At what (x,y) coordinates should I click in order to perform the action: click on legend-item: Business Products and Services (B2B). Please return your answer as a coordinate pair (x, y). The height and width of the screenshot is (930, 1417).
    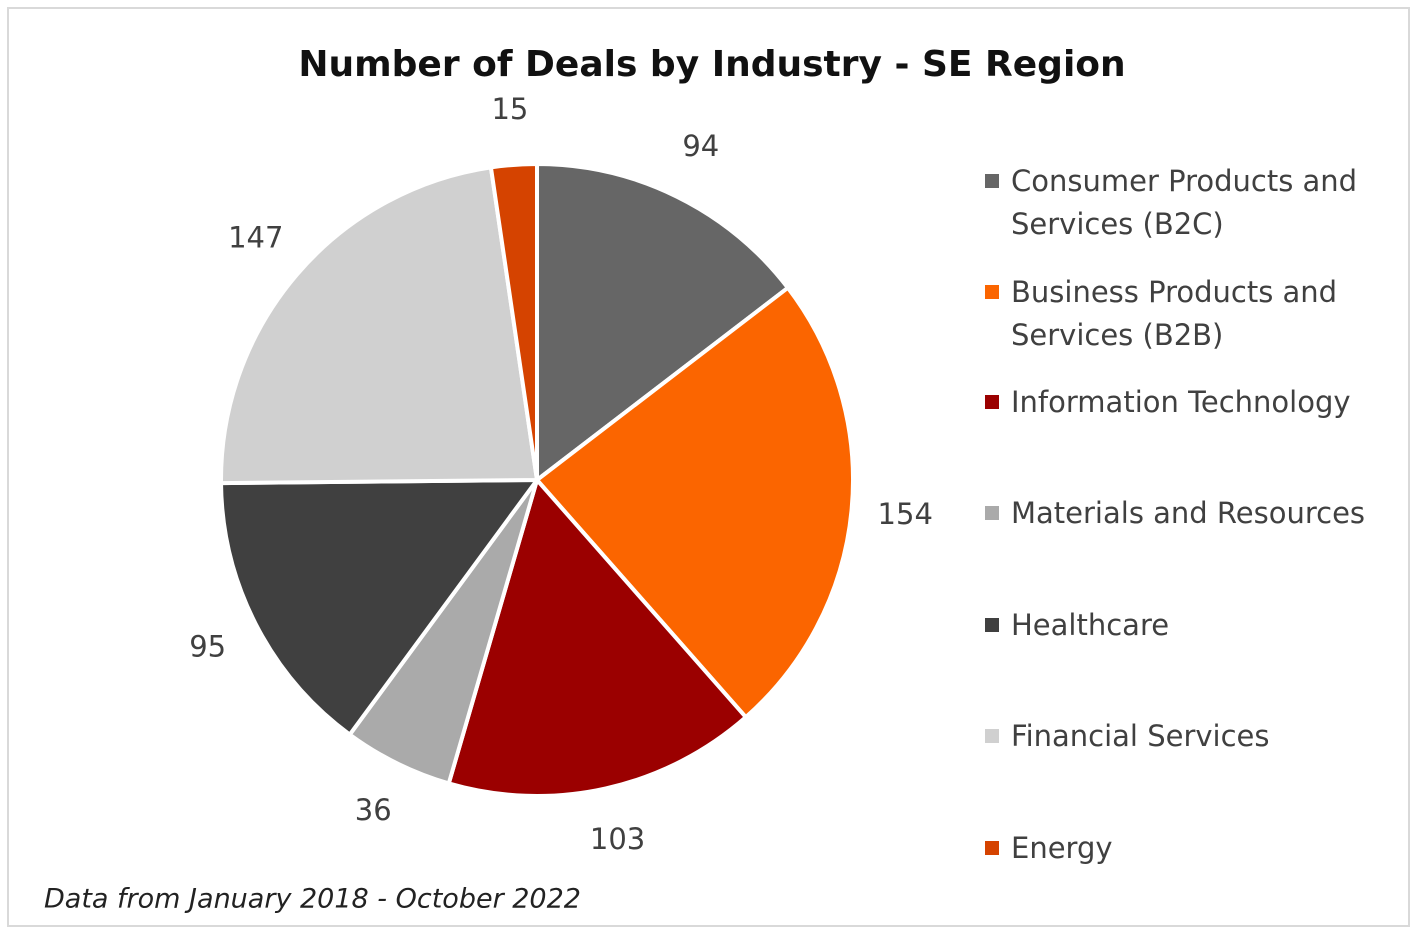
    Looking at the image, I should click on (1185, 314).